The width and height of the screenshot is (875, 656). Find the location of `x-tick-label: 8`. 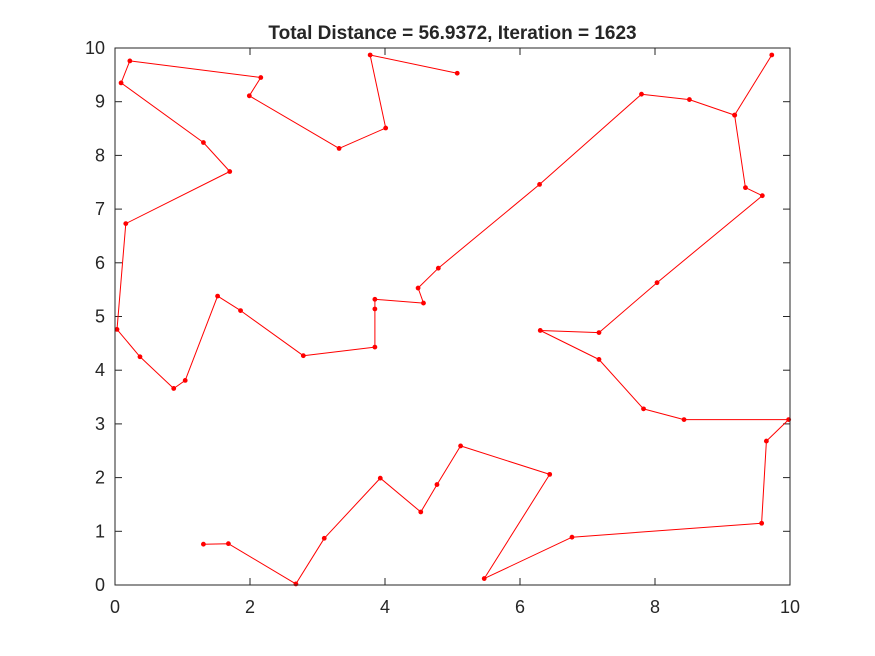

x-tick-label: 8 is located at coordinates (655, 607).